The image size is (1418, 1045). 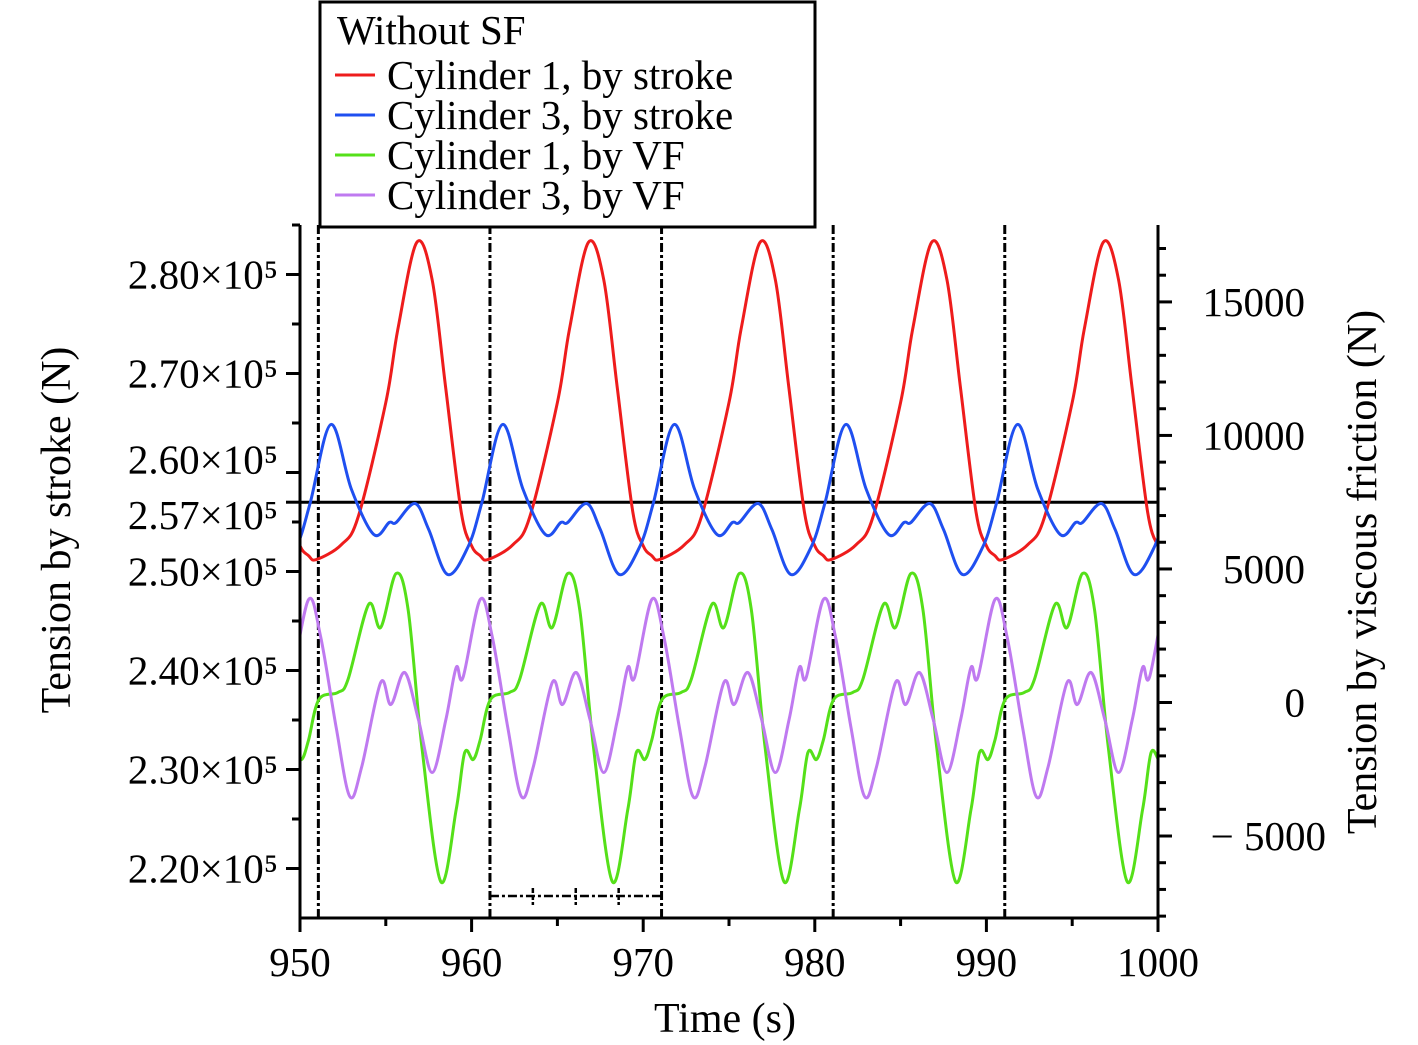 I want to click on left-tick-label: 2.70×10⁵, so click(x=203, y=374).